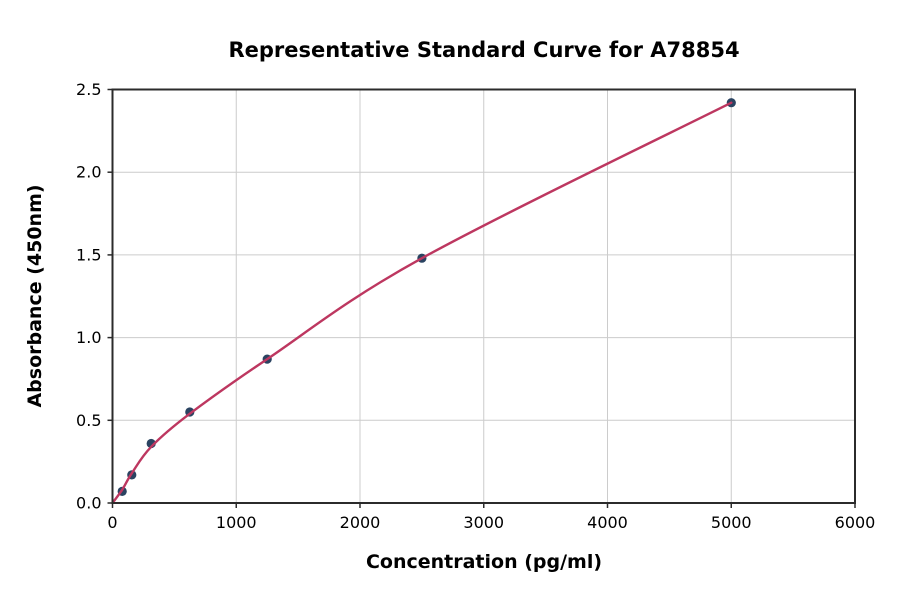 Image resolution: width=900 pixels, height=594 pixels. What do you see at coordinates (483, 522) in the screenshot?
I see `x-tick-label: 3000` at bounding box center [483, 522].